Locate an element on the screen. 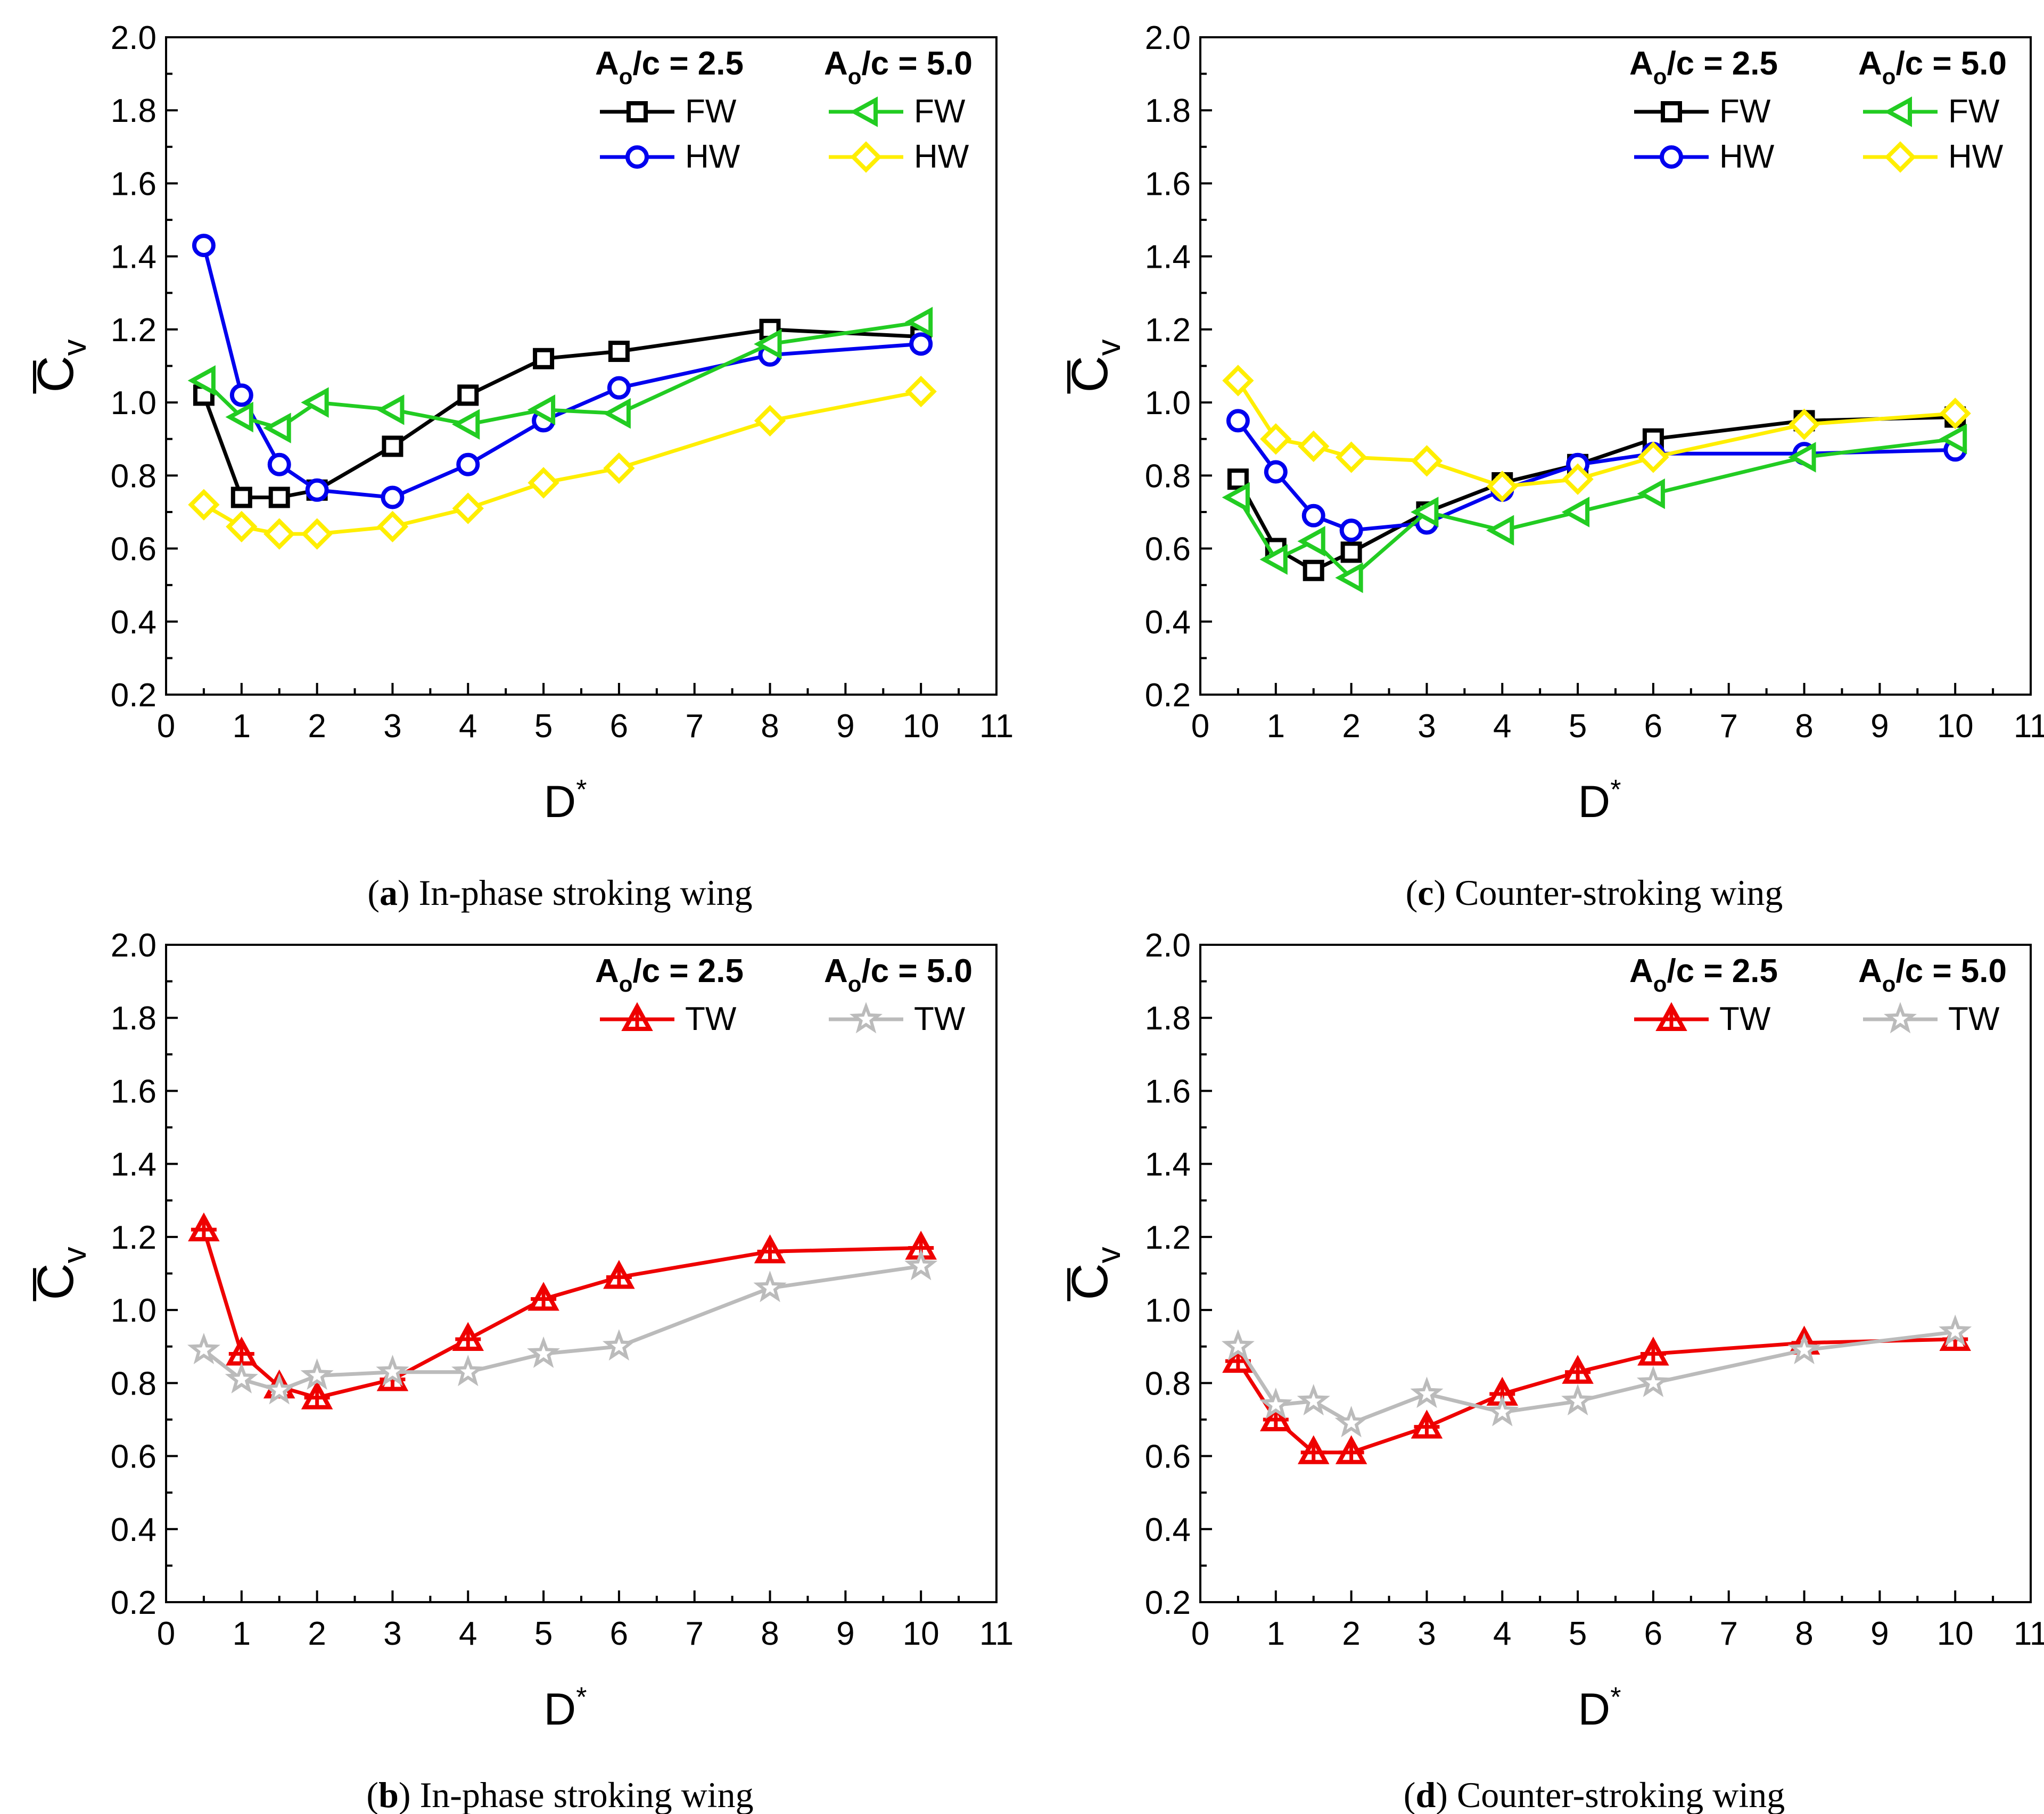 Image resolution: width=2044 pixels, height=1814 pixels. x-tick-label: 6 is located at coordinates (1653, 727).